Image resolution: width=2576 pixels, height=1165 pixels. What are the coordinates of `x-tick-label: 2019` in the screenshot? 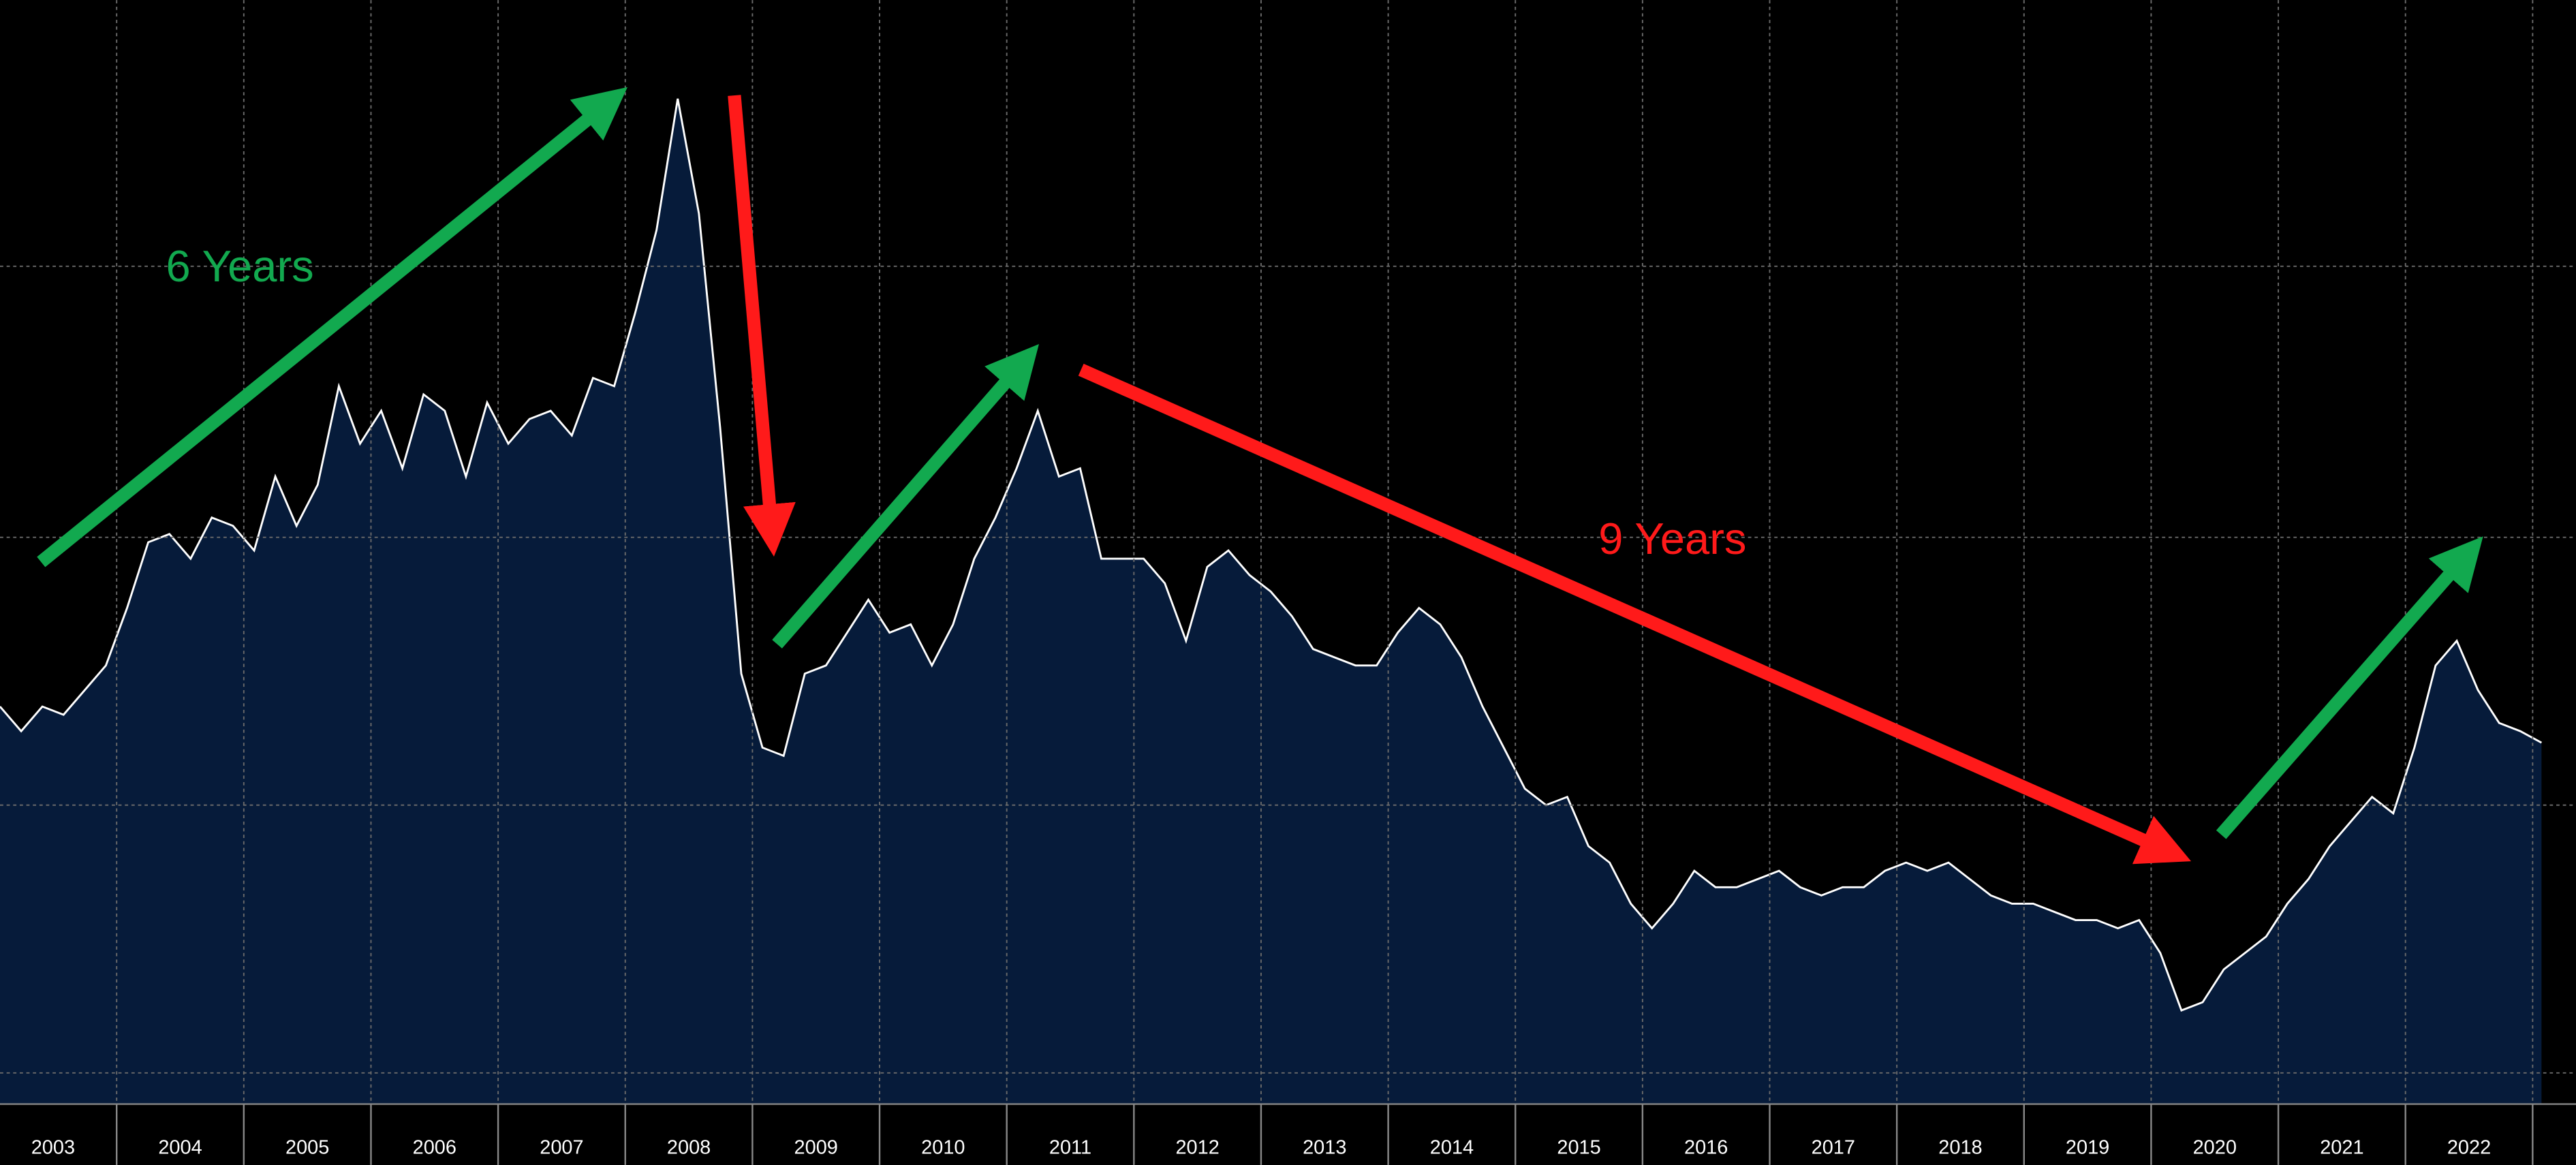 It's located at (2087, 1147).